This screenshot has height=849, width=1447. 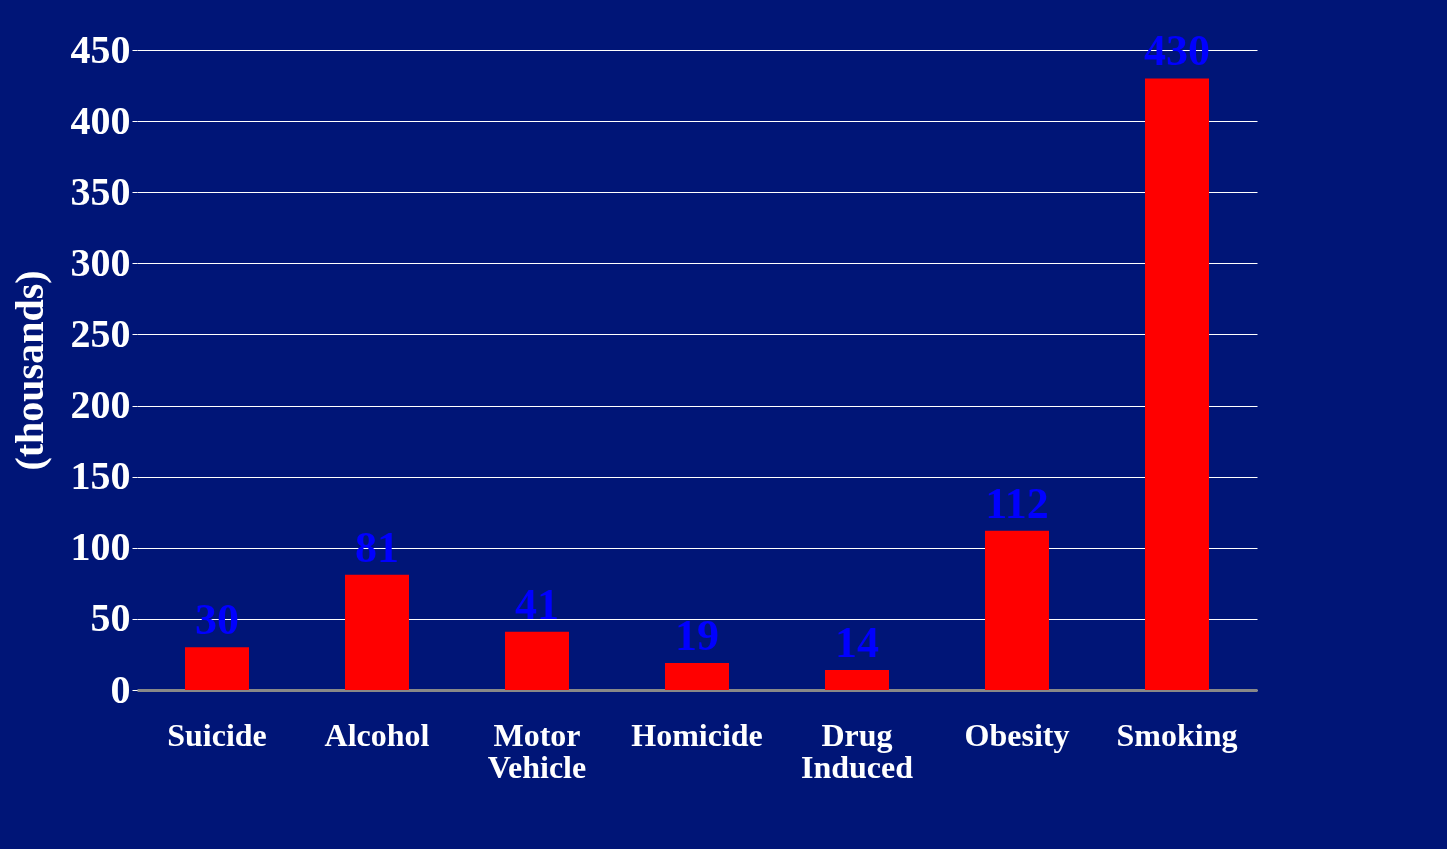 What do you see at coordinates (217, 734) in the screenshot?
I see `x-tick-label: Suicide` at bounding box center [217, 734].